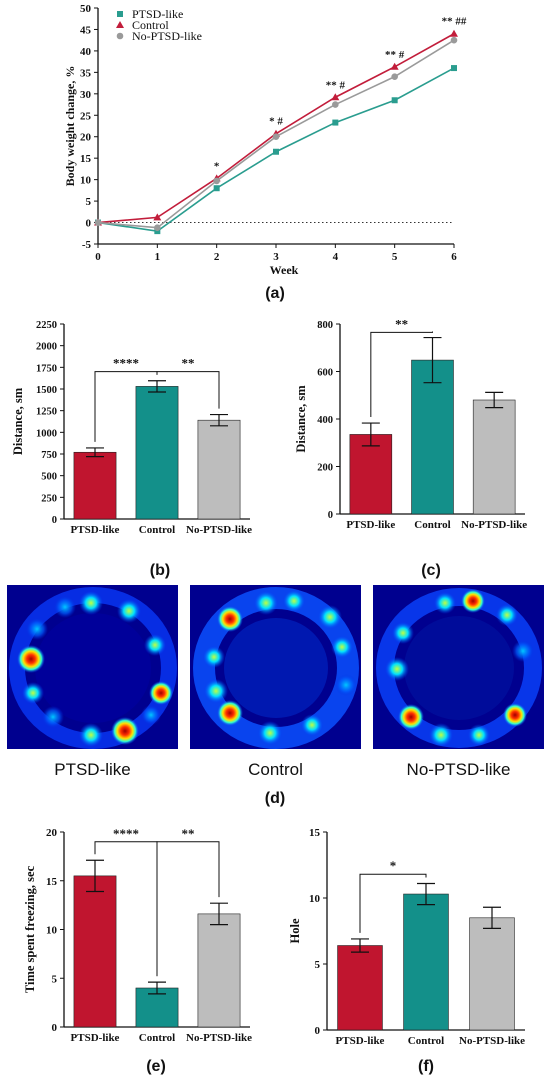  I want to click on y-tick-label: 1500, so click(46, 390).